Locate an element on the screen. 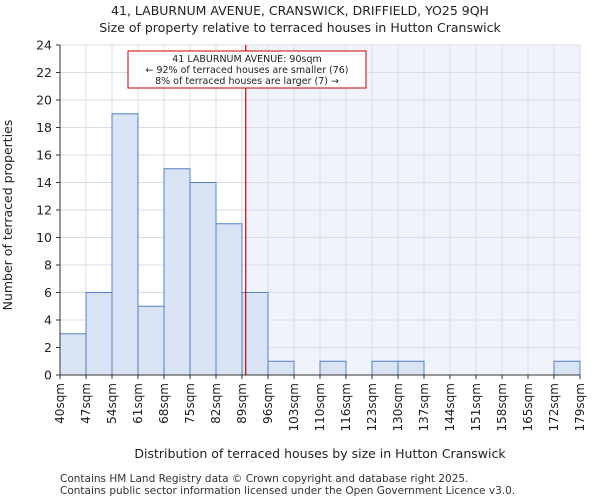  x-tick-label: 179sqm is located at coordinates (580, 407).